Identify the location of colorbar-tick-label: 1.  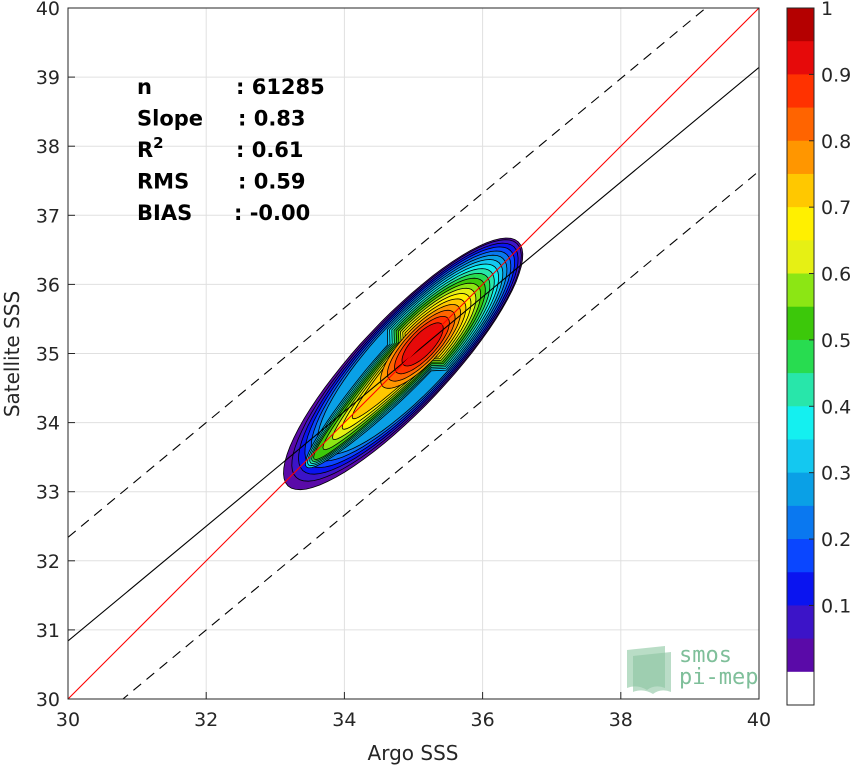
(827, 10).